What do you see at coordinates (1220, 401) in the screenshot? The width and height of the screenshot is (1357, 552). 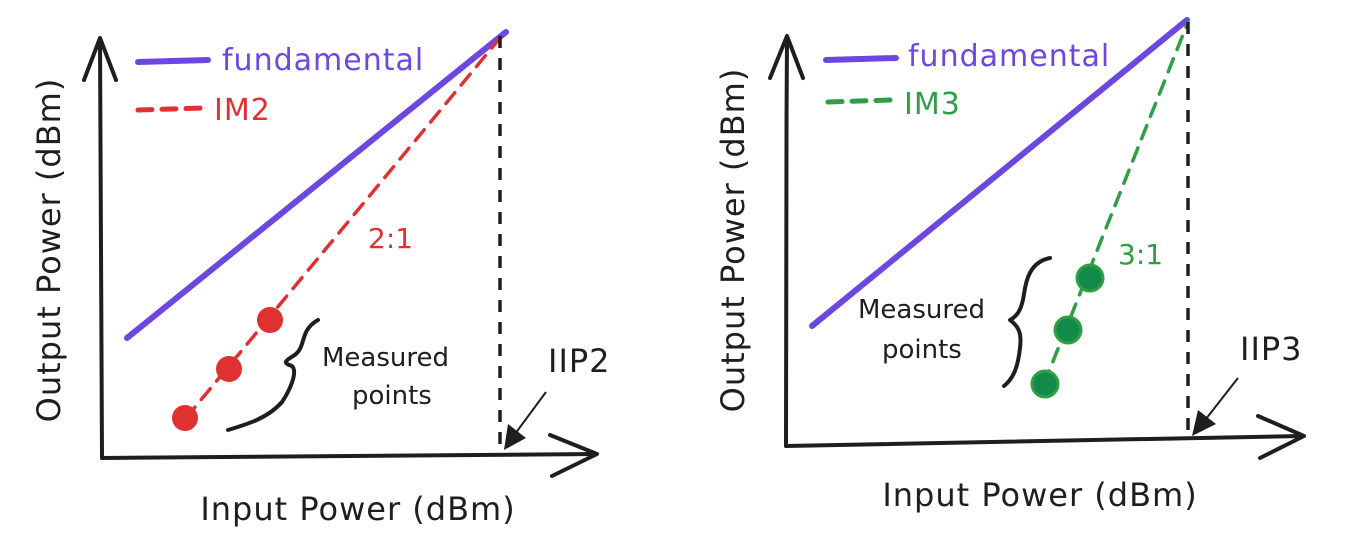 I see `right-intercept-pointer` at bounding box center [1220, 401].